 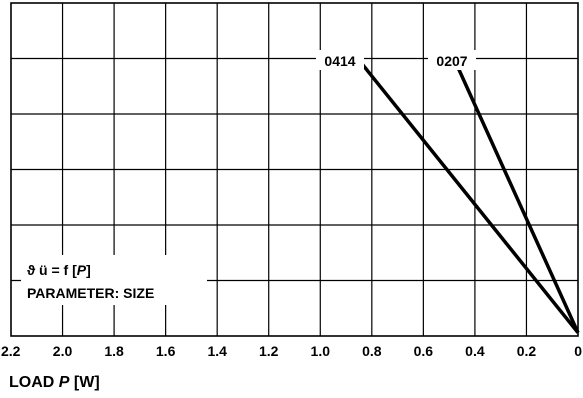 I want to click on series-label-0207: 0207, so click(x=451, y=61).